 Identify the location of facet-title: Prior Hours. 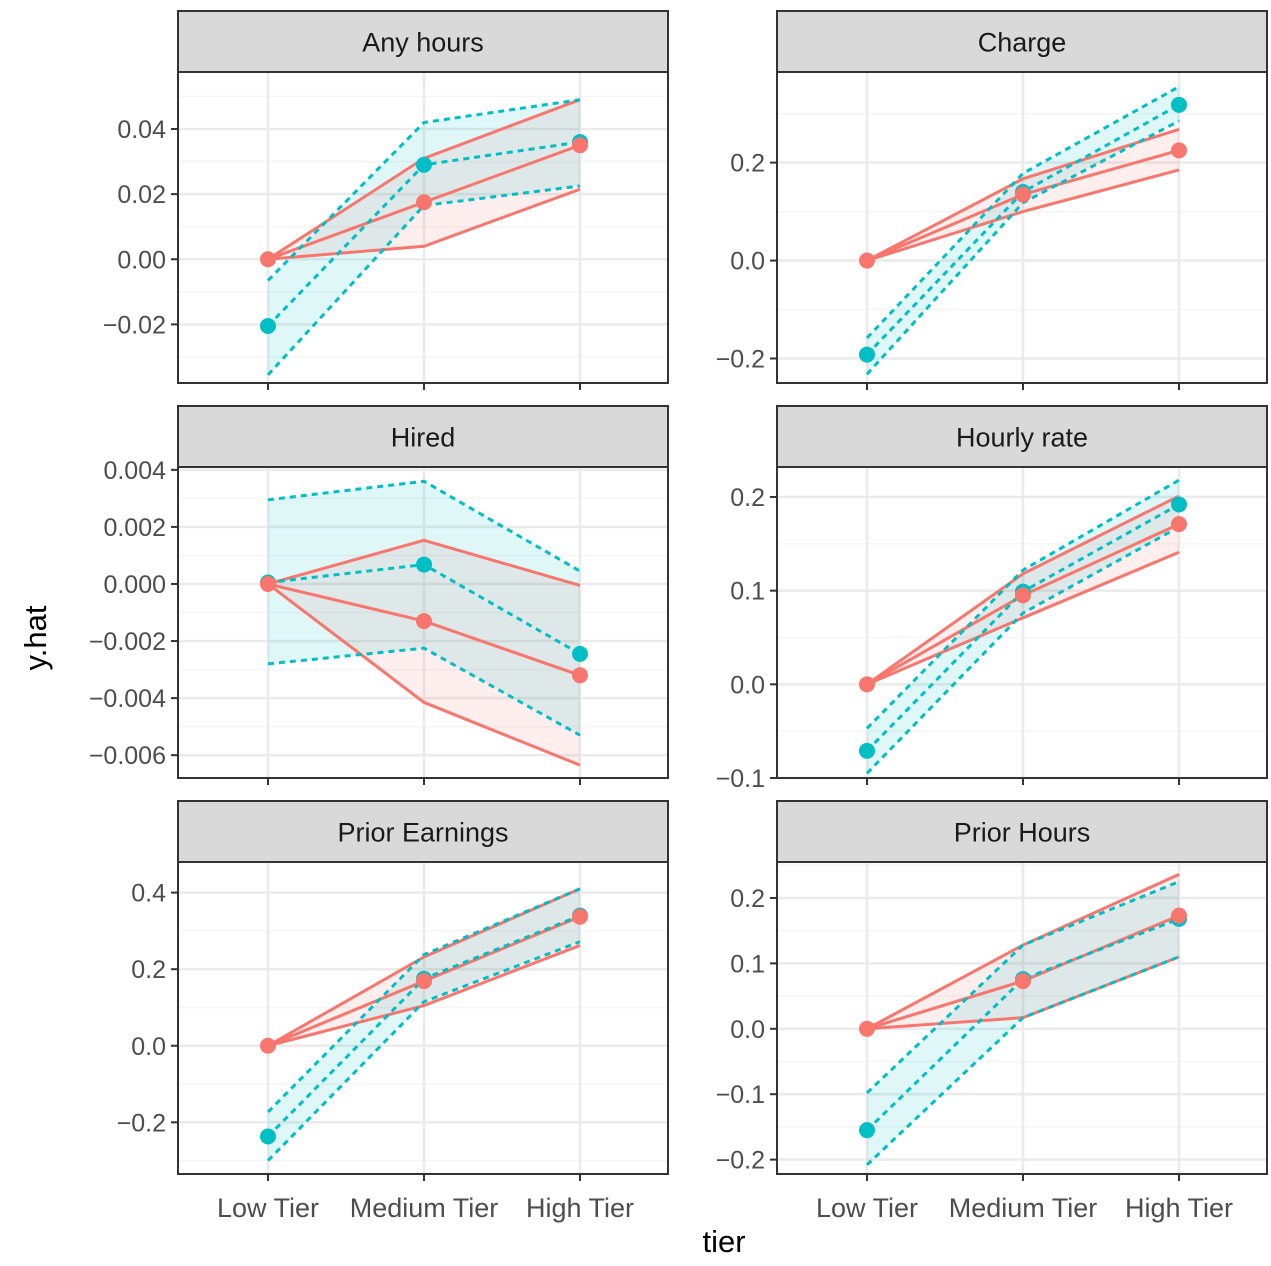
(1022, 833).